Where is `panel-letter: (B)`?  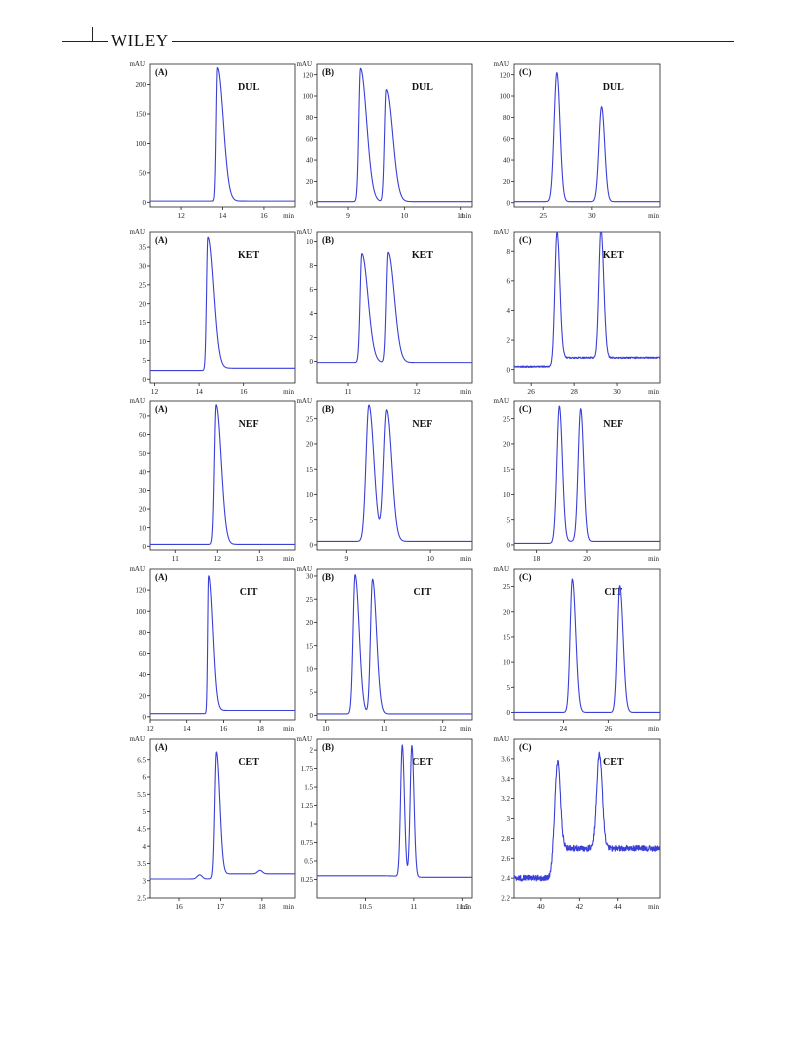 panel-letter: (B) is located at coordinates (328, 72).